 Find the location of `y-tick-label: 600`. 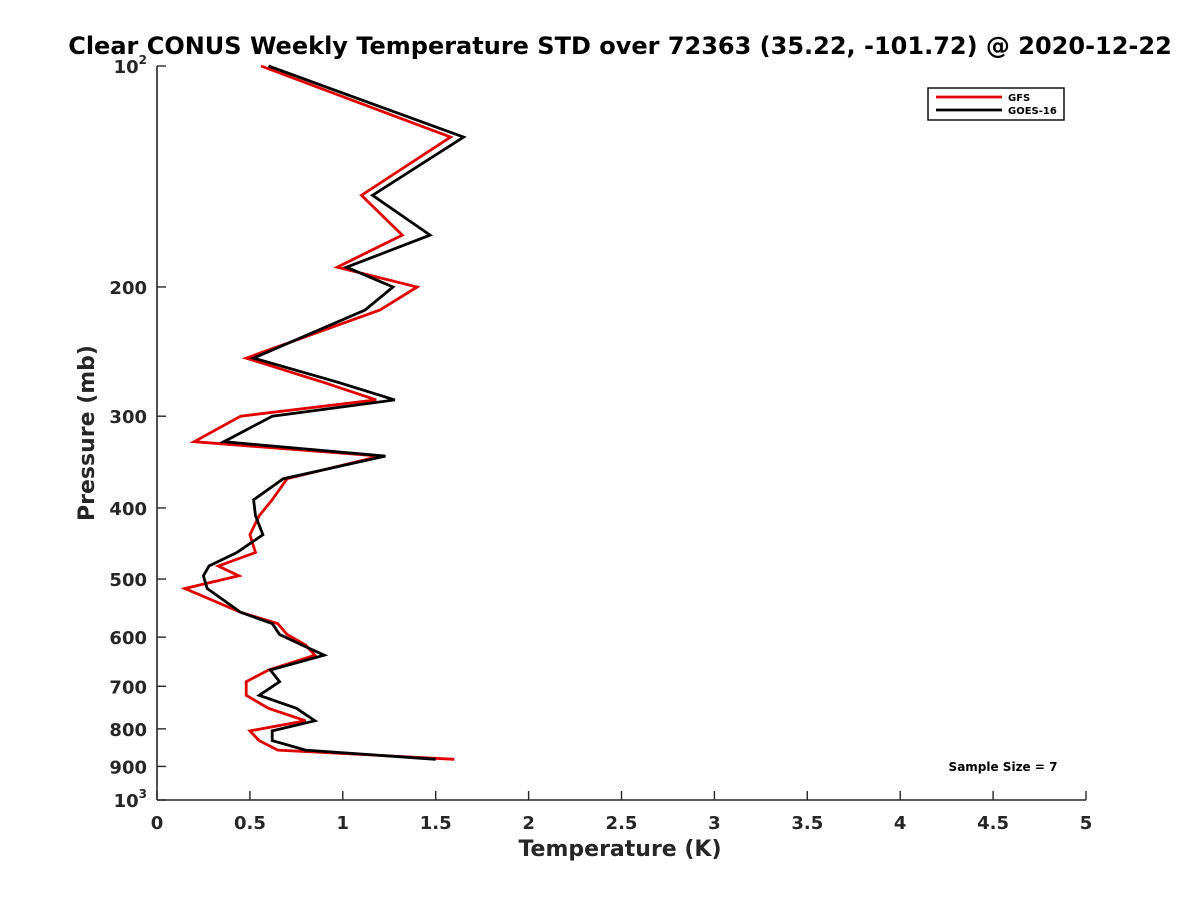

y-tick-label: 600 is located at coordinates (128, 638).